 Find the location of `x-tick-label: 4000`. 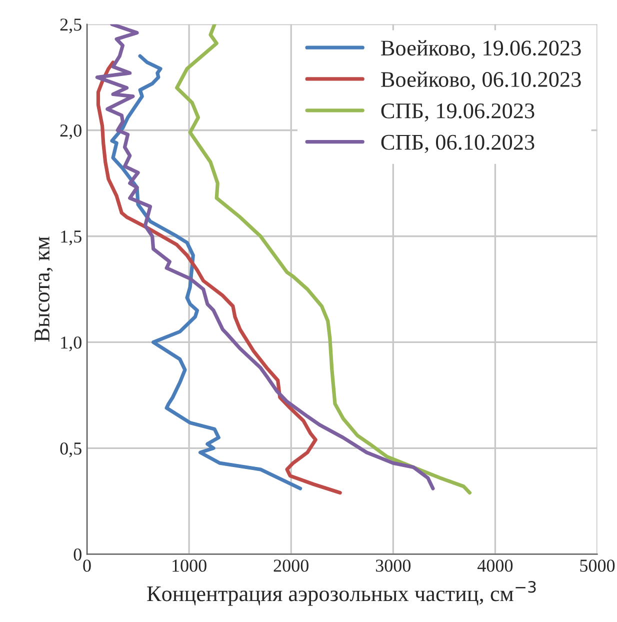

x-tick-label: 4000 is located at coordinates (495, 566).